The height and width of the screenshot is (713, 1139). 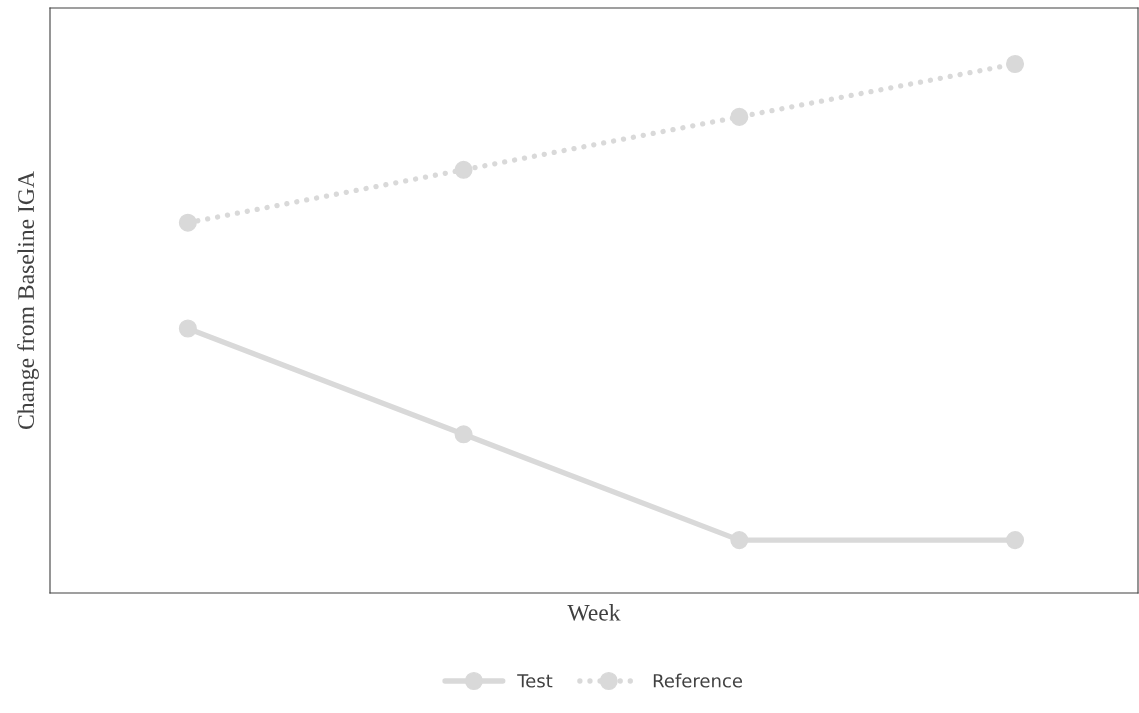 I want to click on y-axis-title: Change from Baseline IGA, so click(x=28, y=300).